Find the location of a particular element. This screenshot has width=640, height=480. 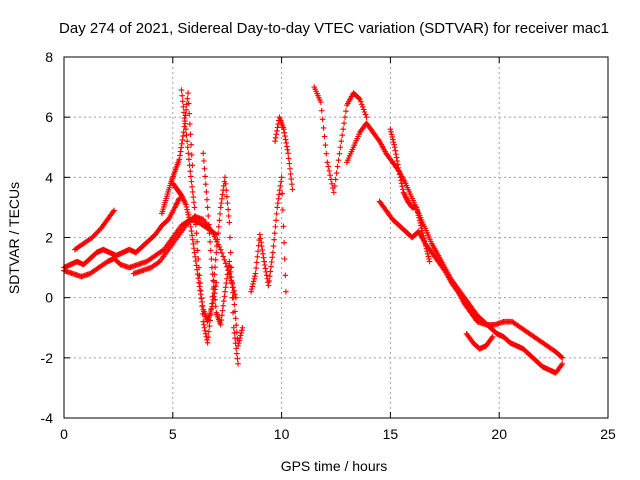

y-tick-label: -4 is located at coordinates (47, 418).